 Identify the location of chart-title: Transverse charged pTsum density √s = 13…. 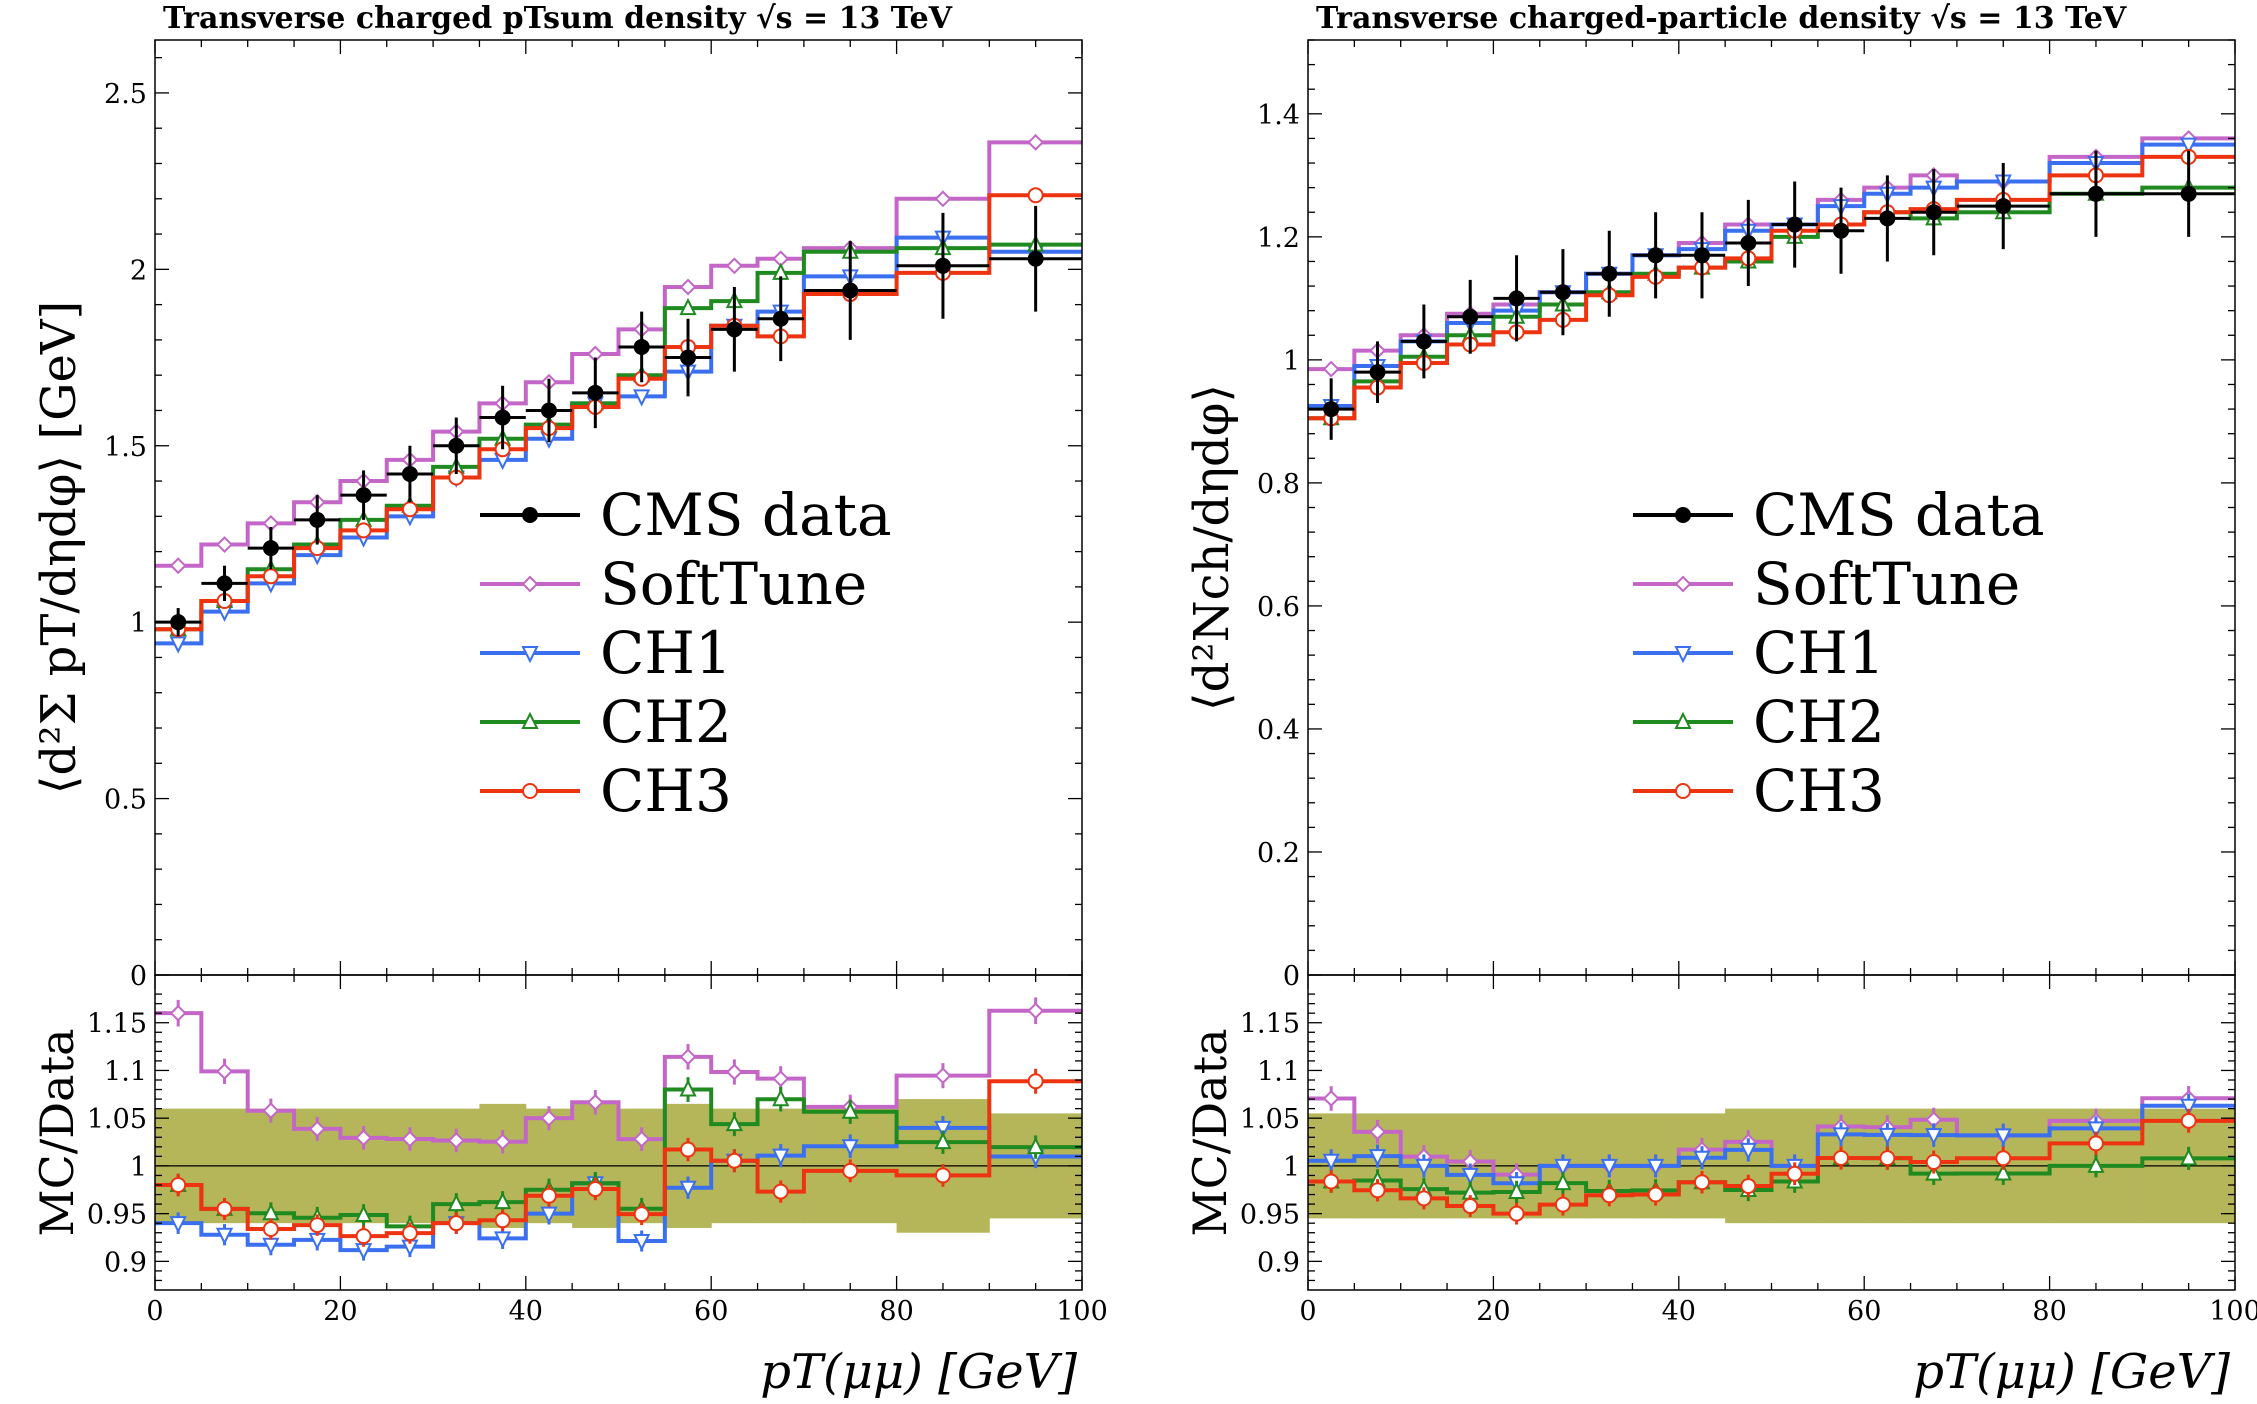
(558, 18).